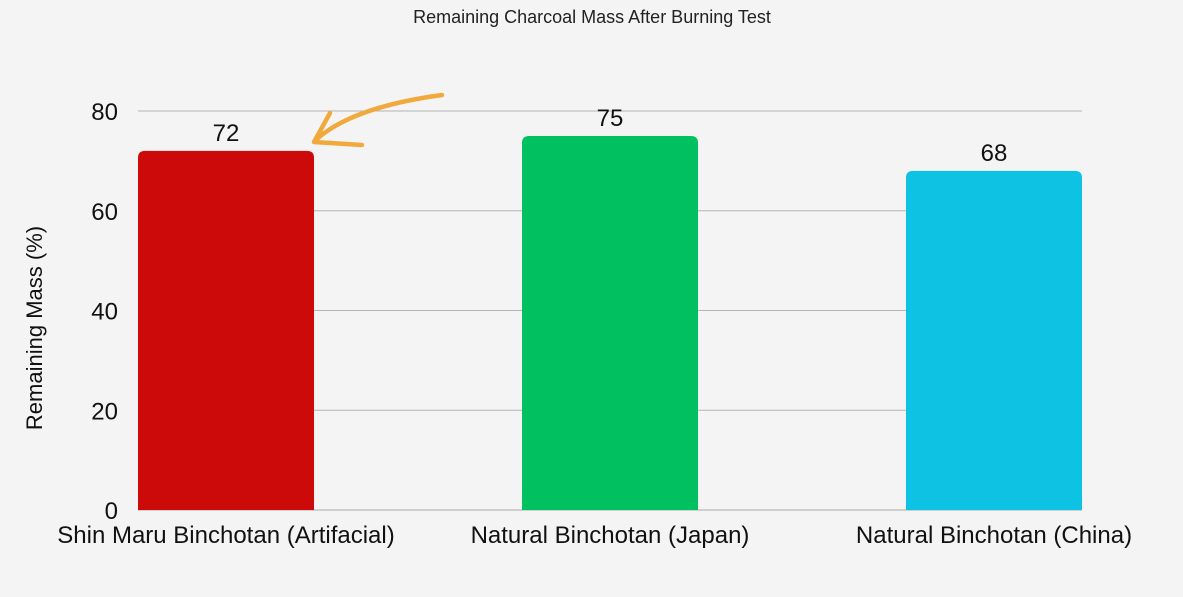 This screenshot has width=1183, height=597. Describe the element at coordinates (610, 136) in the screenshot. I see `data-labels: 72 75 68` at that location.